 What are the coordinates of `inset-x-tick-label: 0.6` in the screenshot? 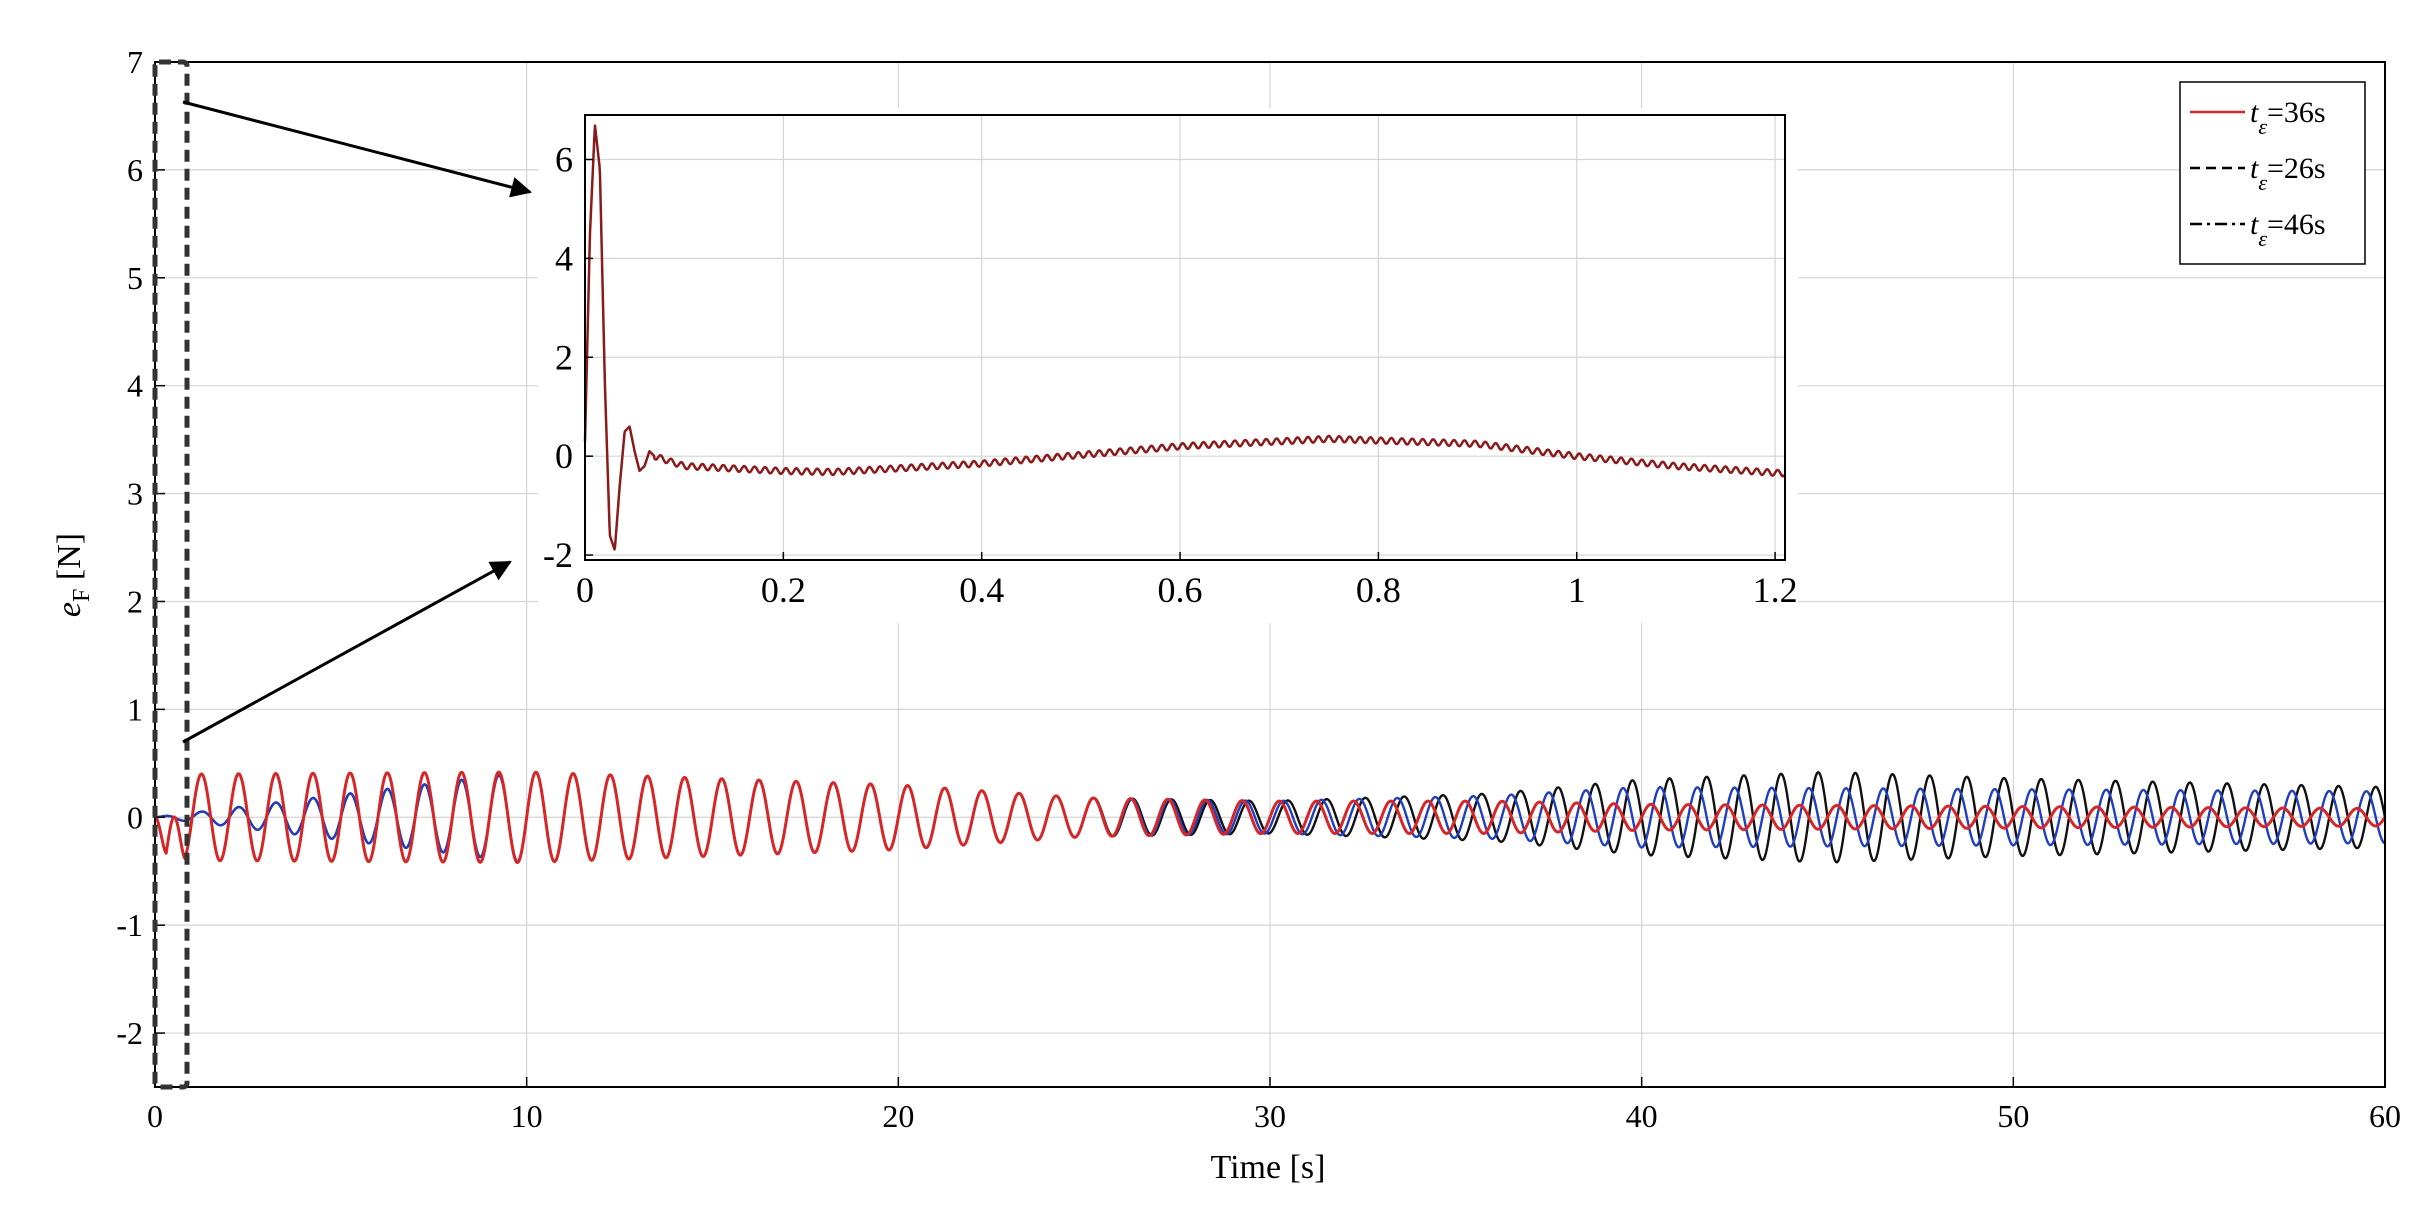 It's located at (1180, 590).